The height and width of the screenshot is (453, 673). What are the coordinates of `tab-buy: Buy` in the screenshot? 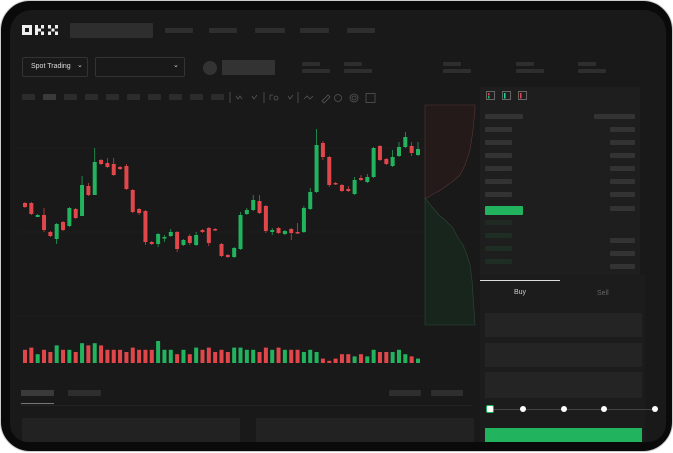 It's located at (520, 292).